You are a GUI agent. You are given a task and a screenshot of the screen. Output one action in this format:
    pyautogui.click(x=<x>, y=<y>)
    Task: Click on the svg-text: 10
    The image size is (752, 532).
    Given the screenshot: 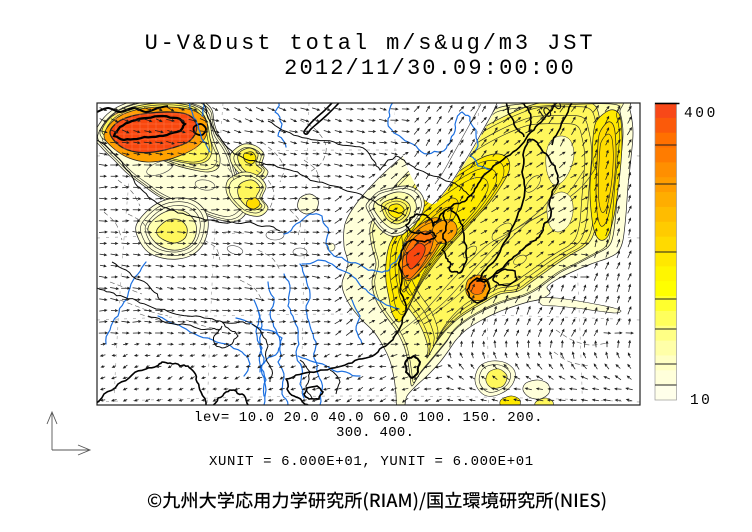 What is the action you would take?
    pyautogui.click(x=701, y=401)
    